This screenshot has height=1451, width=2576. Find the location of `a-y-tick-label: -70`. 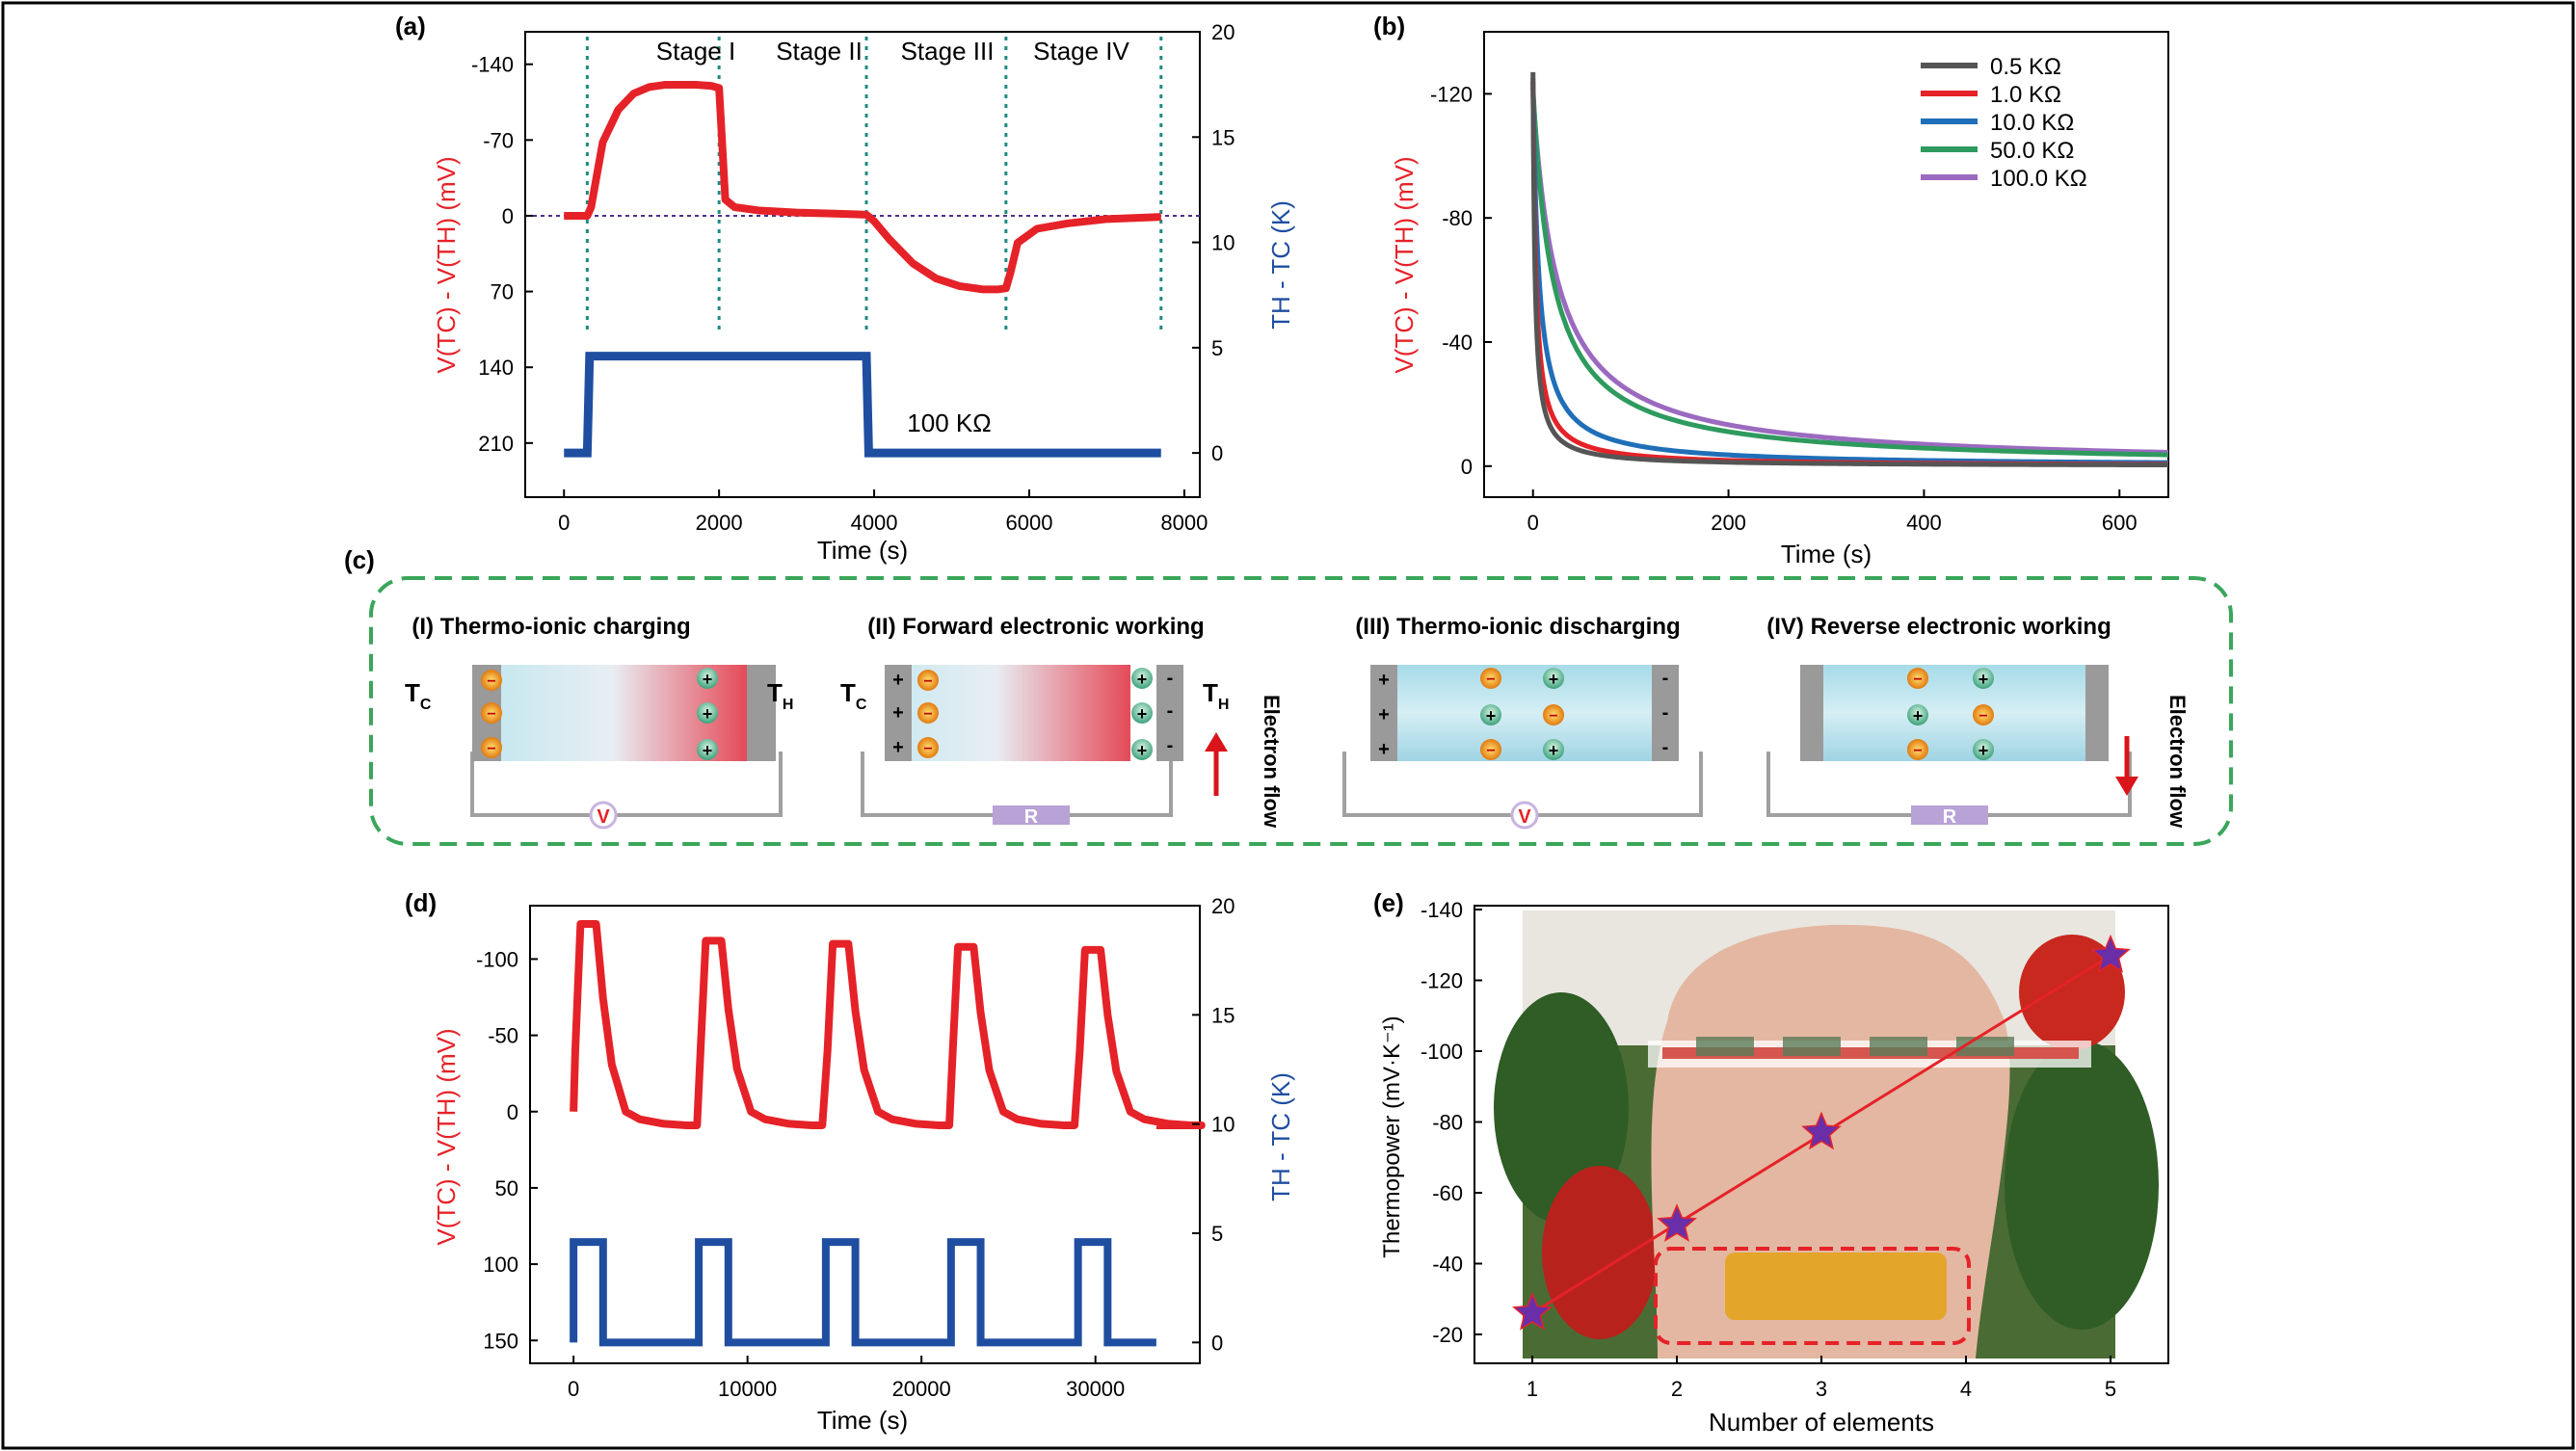

a-y-tick-label: -70 is located at coordinates (498, 140).